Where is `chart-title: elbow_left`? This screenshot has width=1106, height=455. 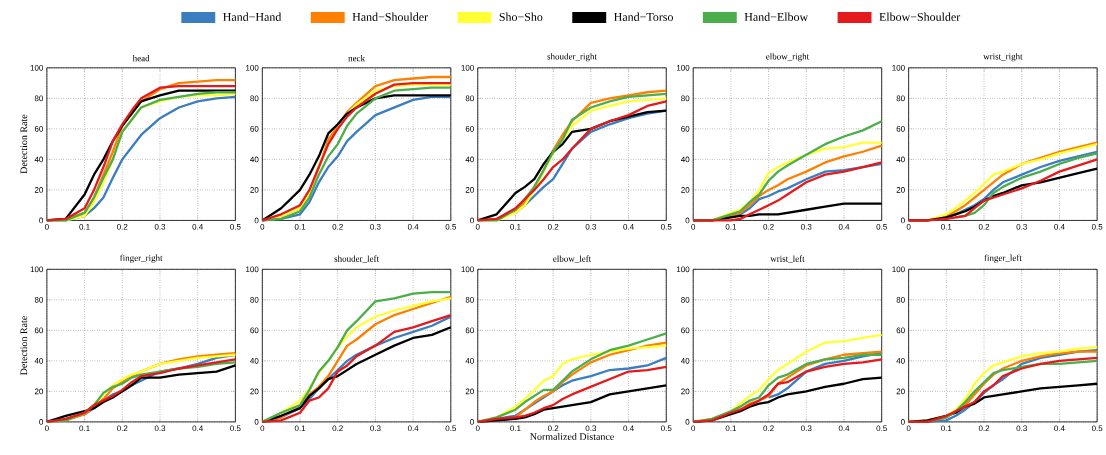 chart-title: elbow_left is located at coordinates (572, 259).